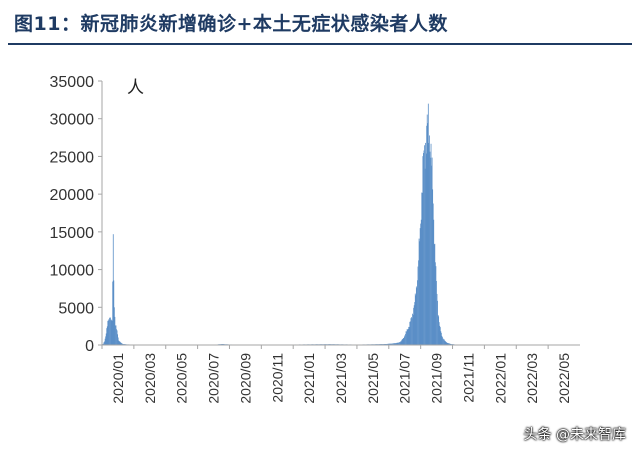 This screenshot has height=453, width=640. What do you see at coordinates (341, 378) in the screenshot?
I see `x-tick-label: 2021/03` at bounding box center [341, 378].